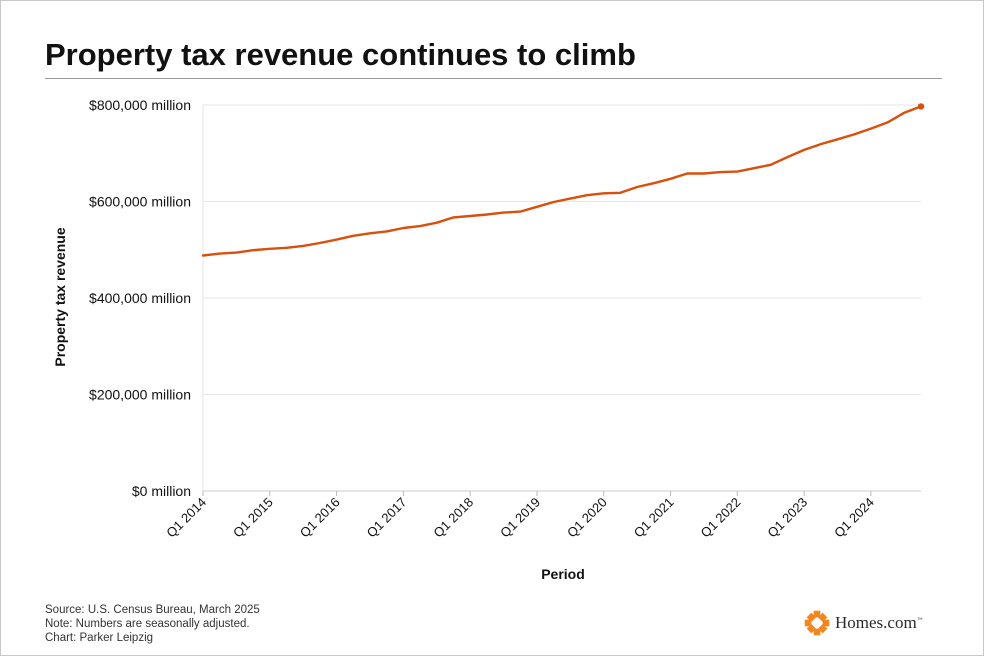  What do you see at coordinates (99, 638) in the screenshot?
I see `chart-credit: Chart: Parker Leipzig` at bounding box center [99, 638].